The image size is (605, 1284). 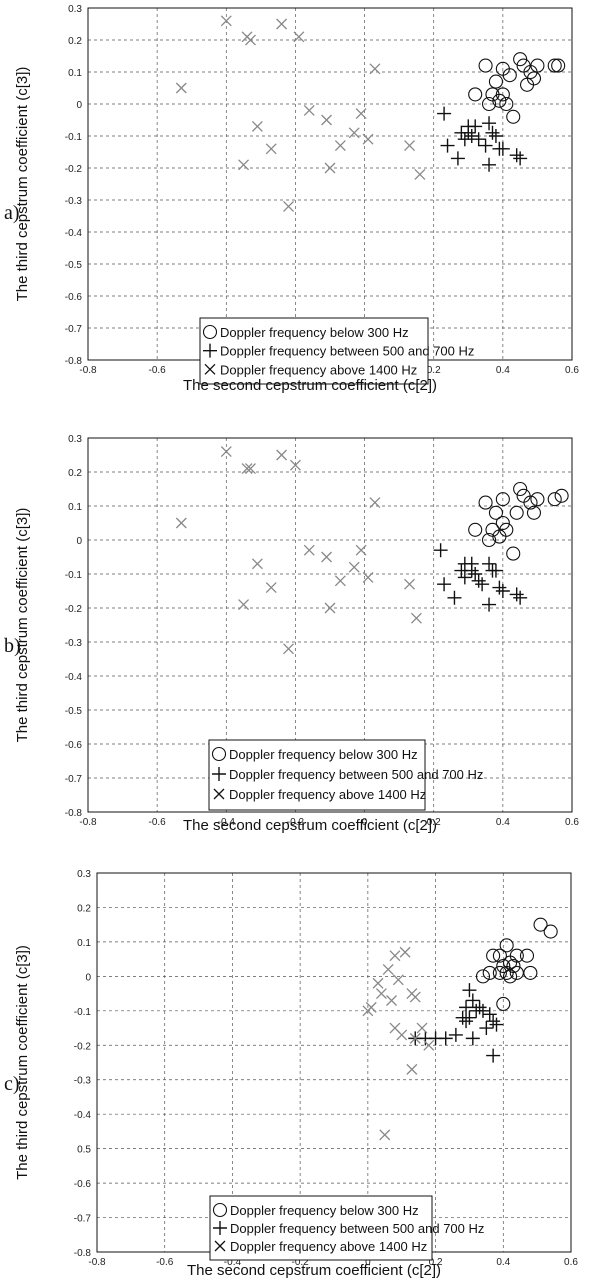 What do you see at coordinates (220, 1228) in the screenshot?
I see `panel-c-legend-marker` at bounding box center [220, 1228].